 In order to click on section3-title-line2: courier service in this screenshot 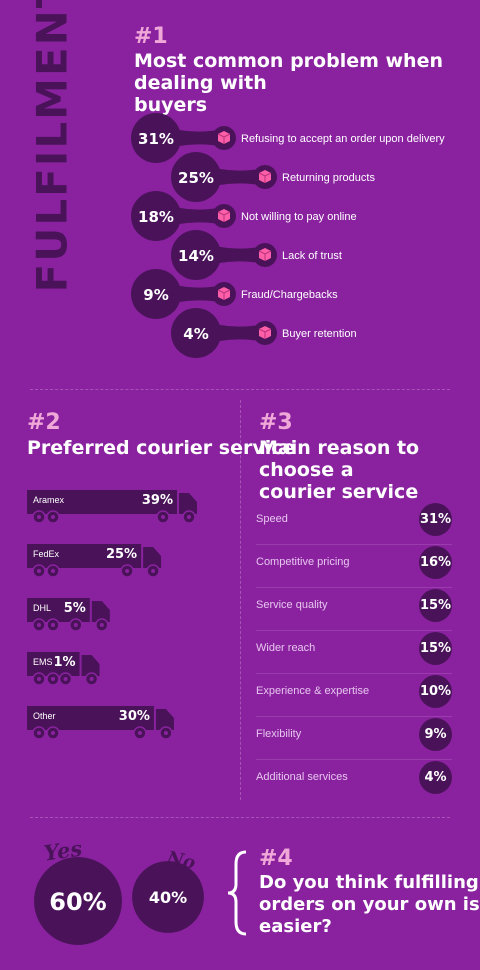, I will do `click(339, 492)`.